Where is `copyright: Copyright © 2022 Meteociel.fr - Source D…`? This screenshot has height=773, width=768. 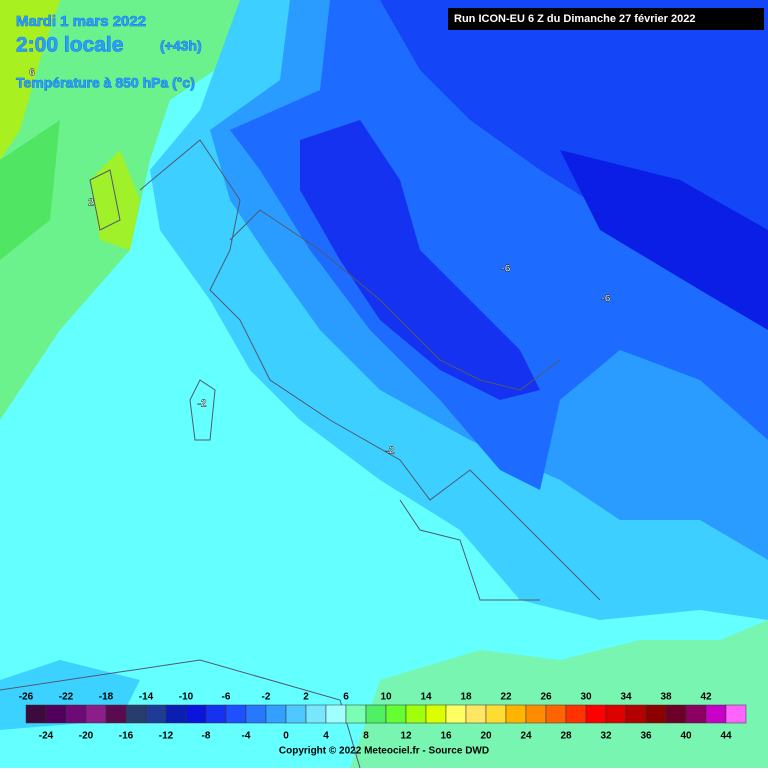
copyright: Copyright © 2022 Meteociel.fr - Source D… is located at coordinates (384, 751).